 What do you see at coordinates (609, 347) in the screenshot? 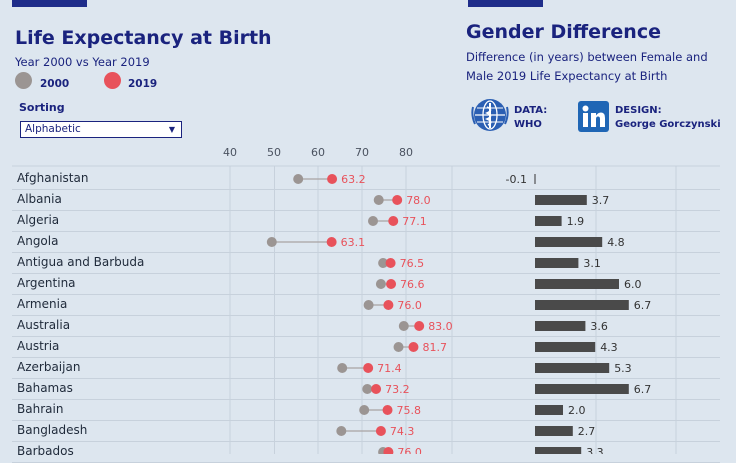
I see `gender-bar-label: 4.3` at bounding box center [609, 347].